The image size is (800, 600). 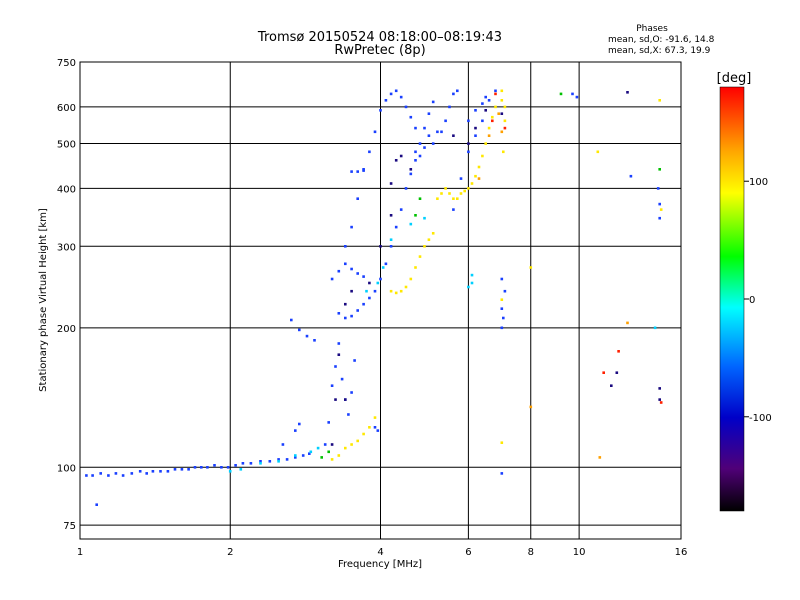 What do you see at coordinates (230, 552) in the screenshot?
I see `x-tick-label: 2` at bounding box center [230, 552].